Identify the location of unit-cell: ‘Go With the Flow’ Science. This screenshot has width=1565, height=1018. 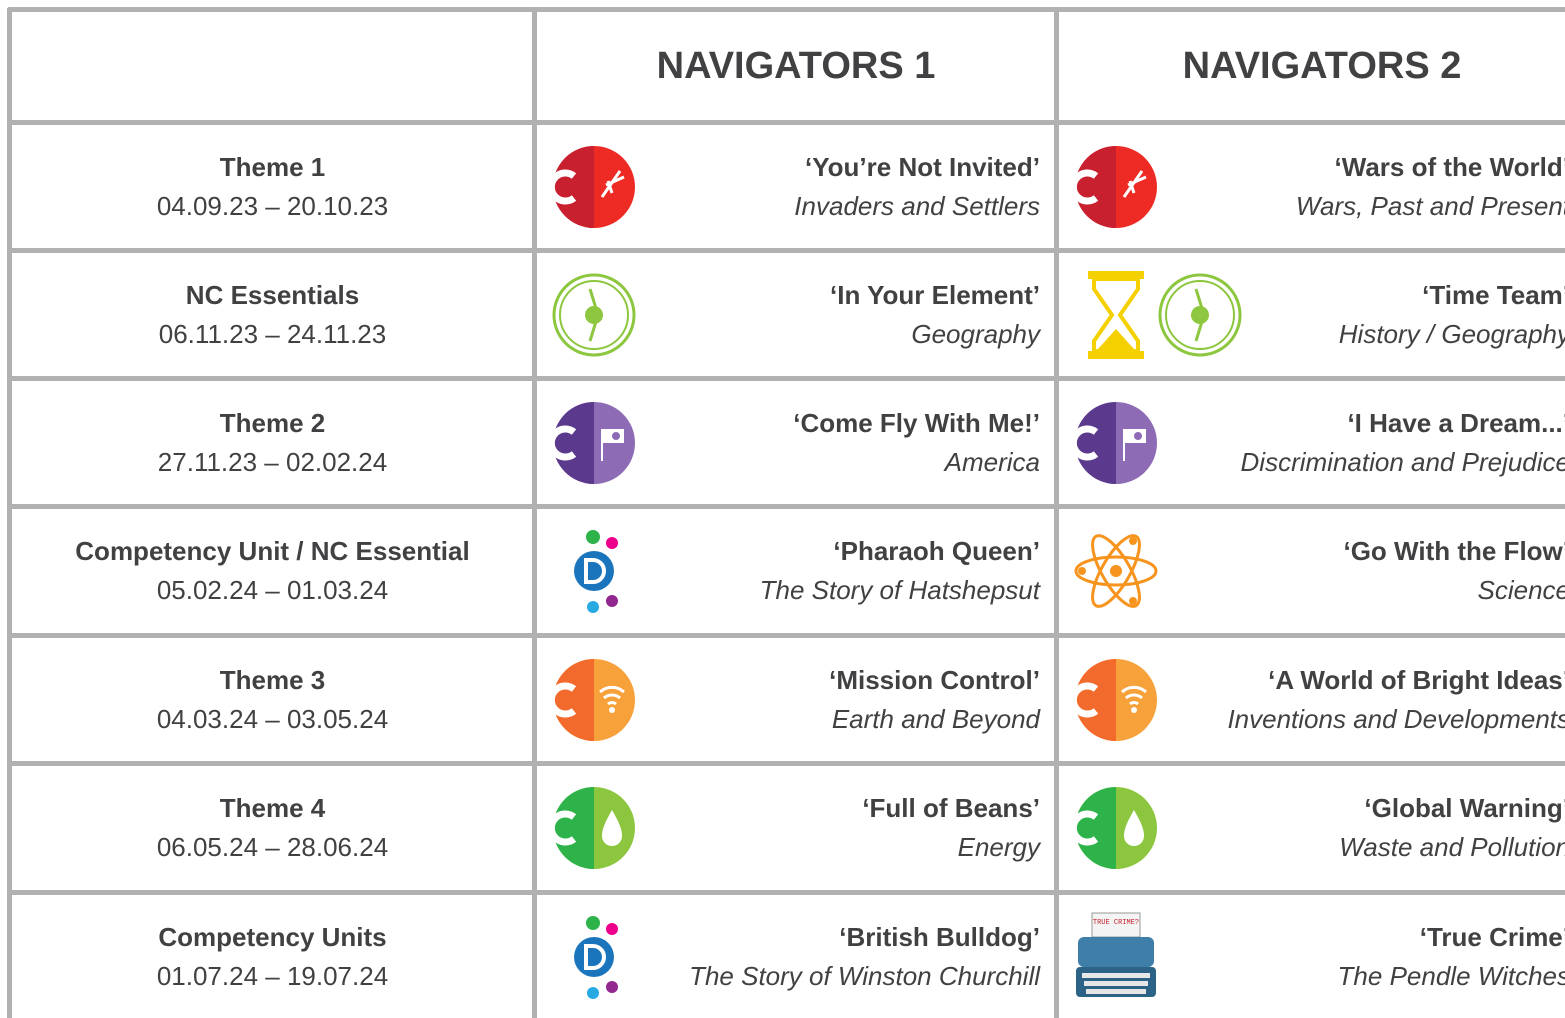
(1311, 571).